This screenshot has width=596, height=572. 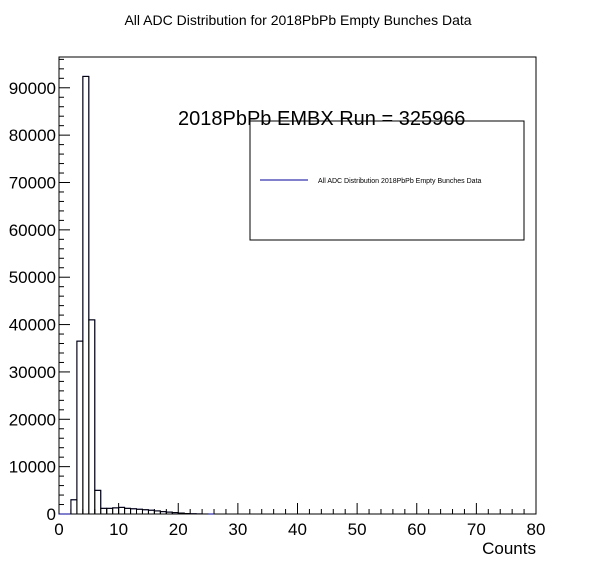 What do you see at coordinates (32, 88) in the screenshot?
I see `y-tick-label: 90000` at bounding box center [32, 88].